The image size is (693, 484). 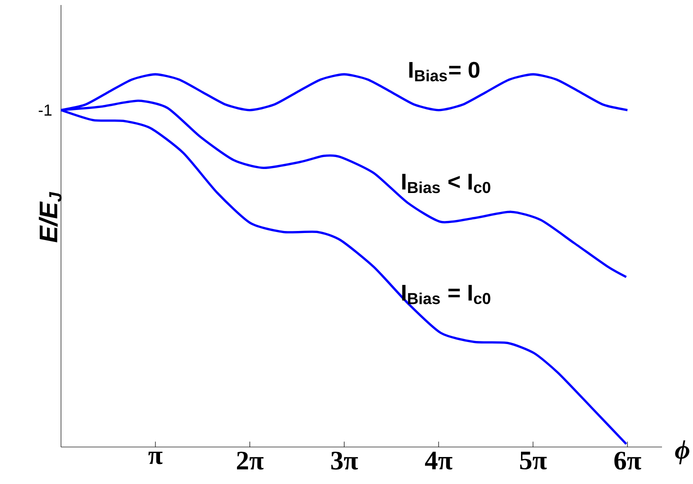 What do you see at coordinates (446, 184) in the screenshot?
I see `series-label: I$_{Bias}$ < I$_{c0}$` at bounding box center [446, 184].